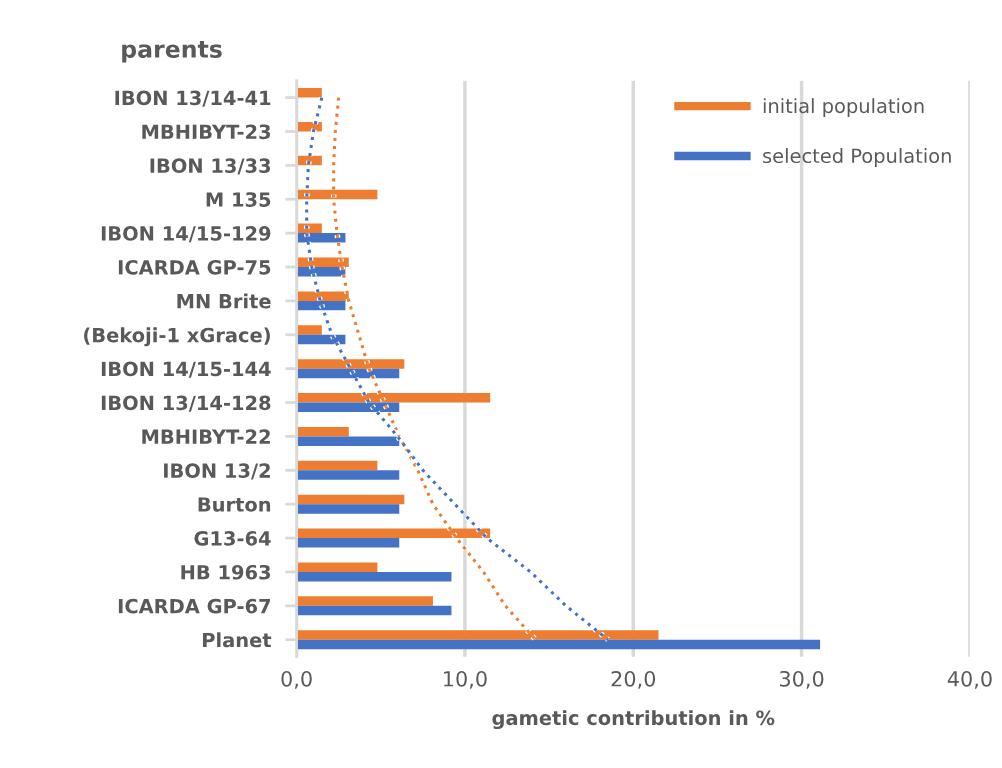 Image resolution: width=1002 pixels, height=768 pixels. I want to click on y-tick-label: IBON 13/2, so click(217, 471).